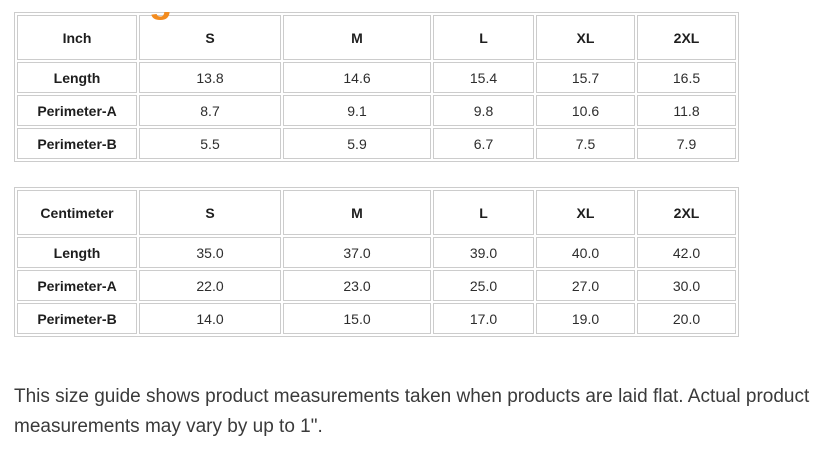 The image size is (824, 465). Describe the element at coordinates (686, 318) in the screenshot. I see `cell: 20.0` at that location.